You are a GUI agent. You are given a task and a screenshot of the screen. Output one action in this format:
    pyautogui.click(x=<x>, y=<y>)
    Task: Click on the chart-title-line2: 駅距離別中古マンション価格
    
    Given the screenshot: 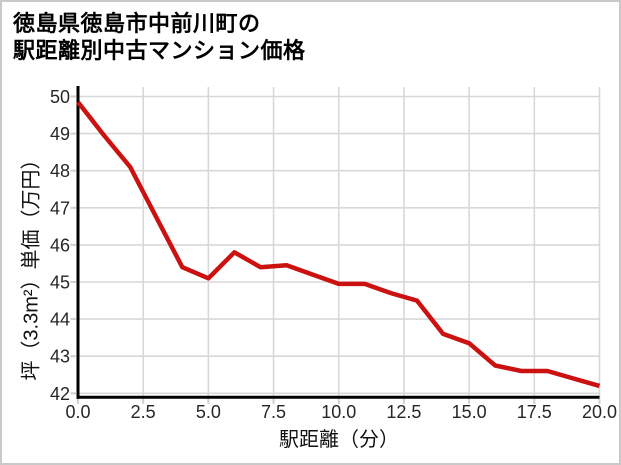 What is the action you would take?
    pyautogui.click(x=159, y=50)
    